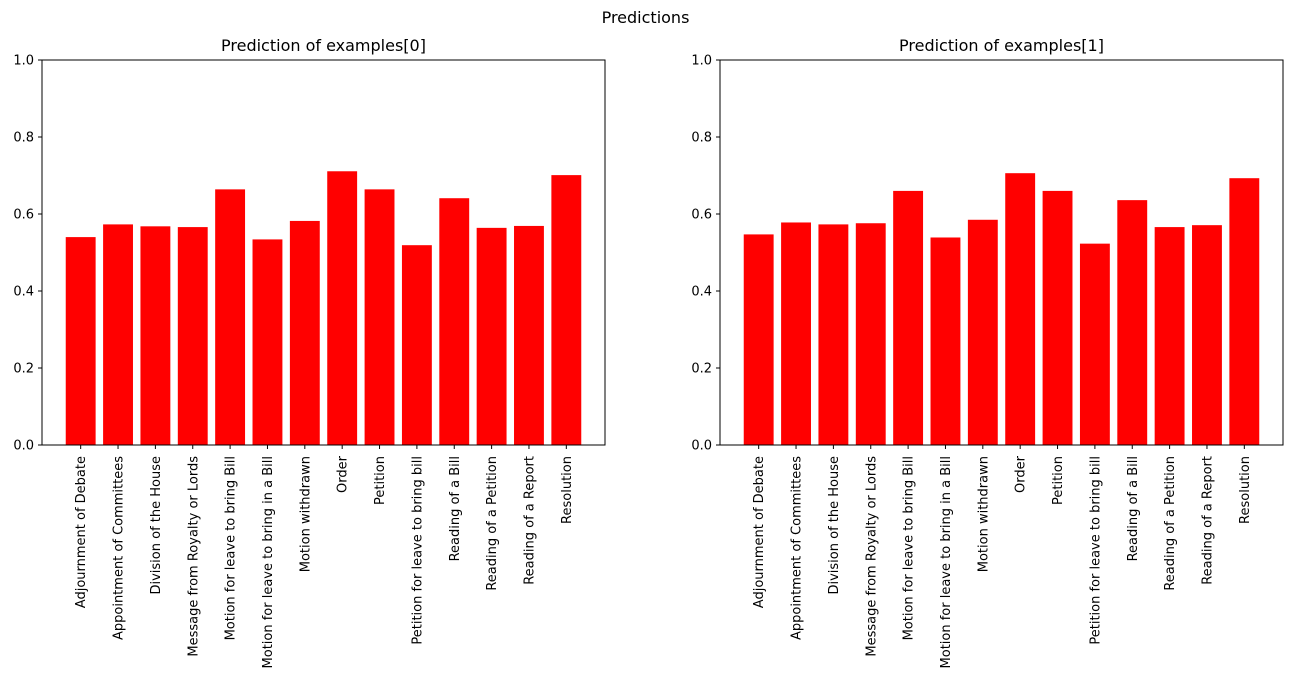  I want to click on chart-0-ytick-label-5: 1.0, so click(23, 61).